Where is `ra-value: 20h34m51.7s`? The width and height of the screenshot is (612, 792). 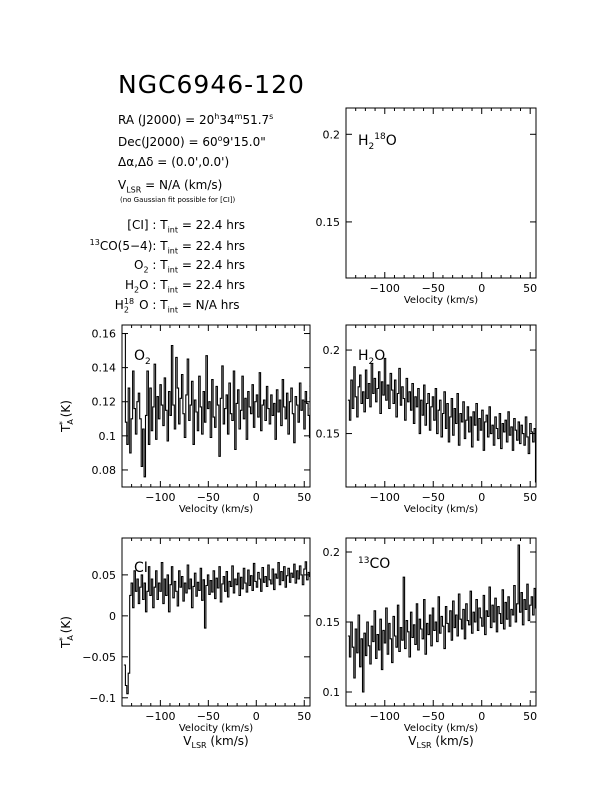 ra-value: 20h34m51.7s is located at coordinates (236, 119).